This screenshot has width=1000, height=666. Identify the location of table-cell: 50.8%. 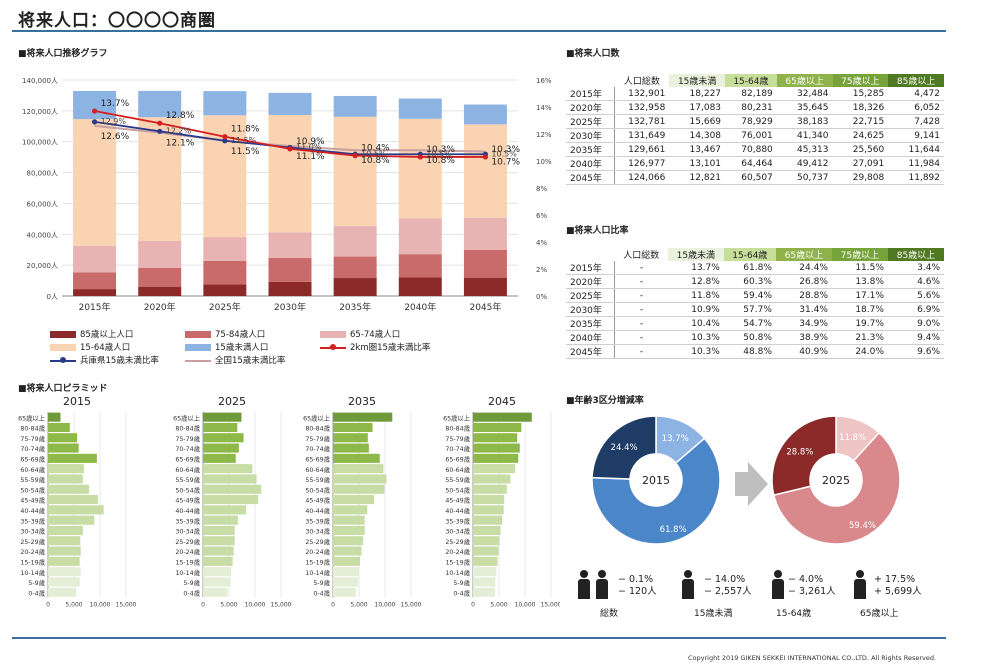
(749, 337).